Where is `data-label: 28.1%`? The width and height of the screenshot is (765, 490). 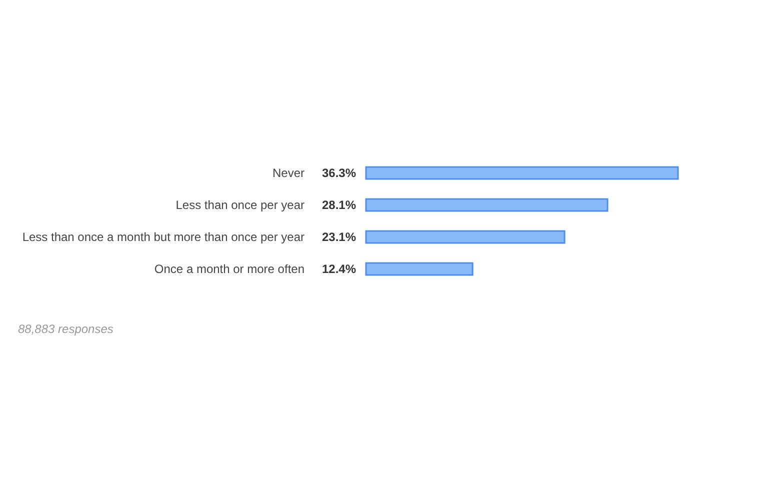 data-label: 28.1% is located at coordinates (339, 205).